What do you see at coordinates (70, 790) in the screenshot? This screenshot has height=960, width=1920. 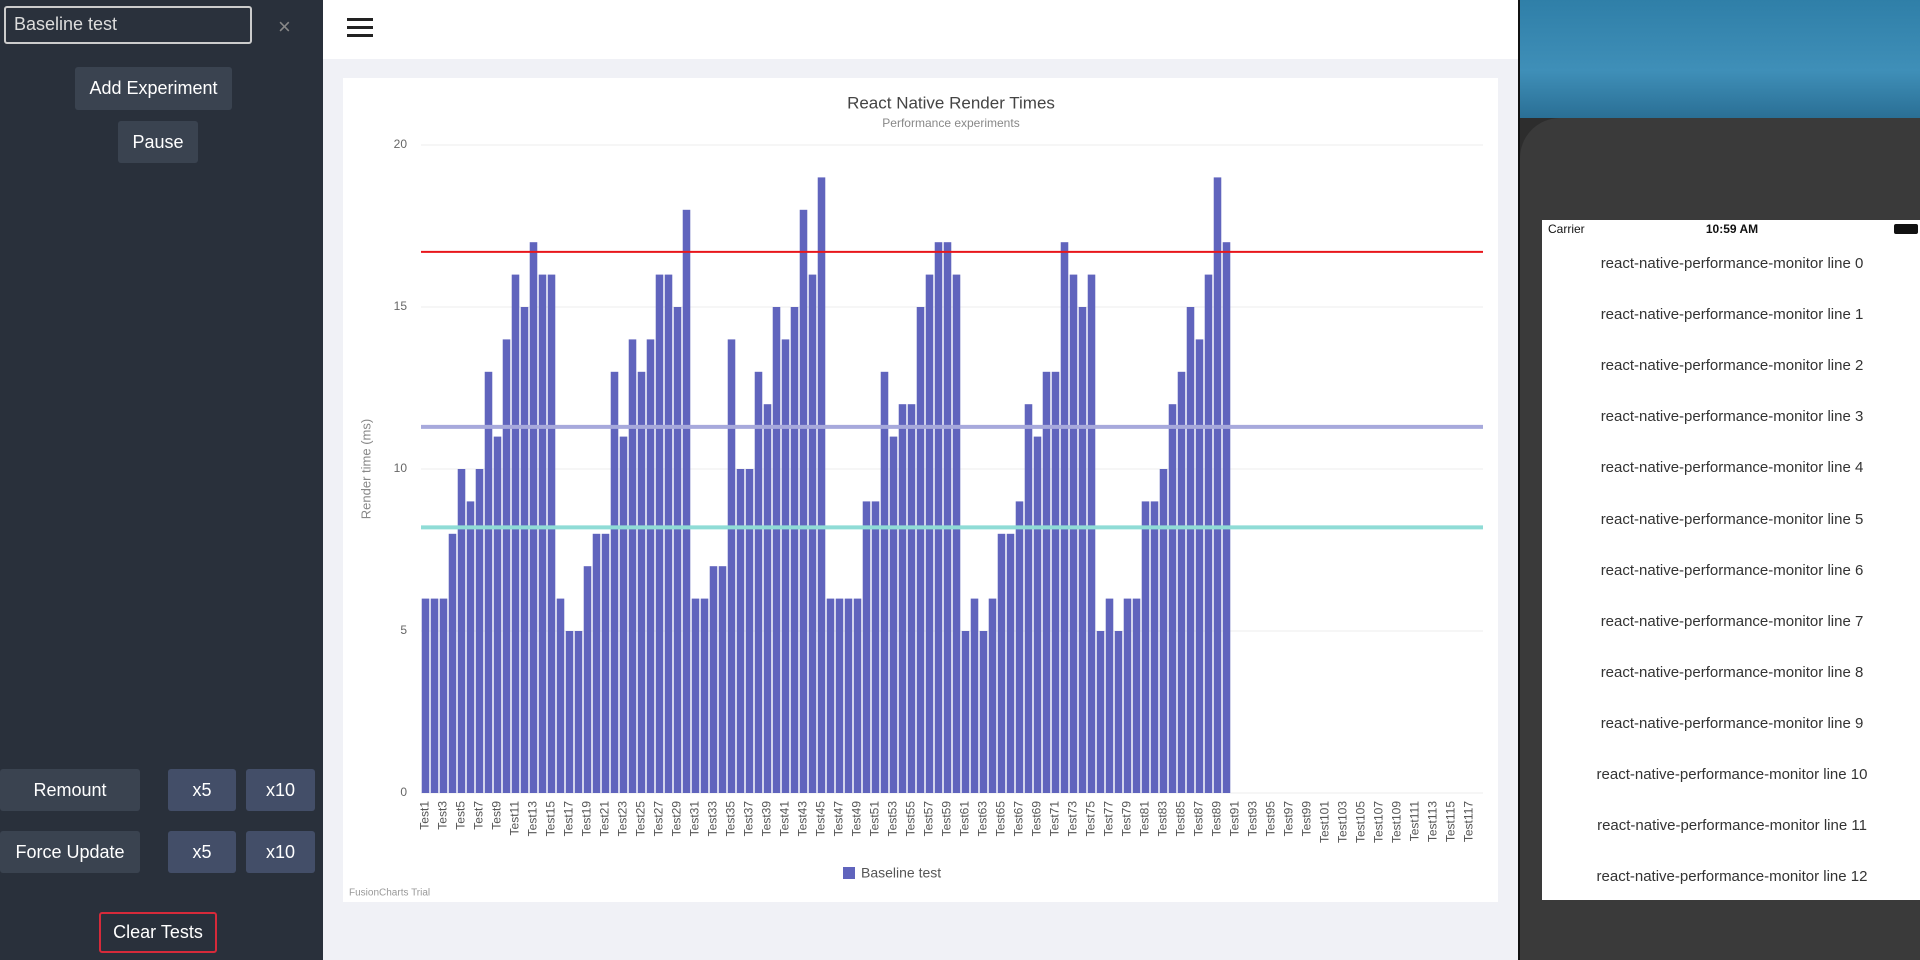 I see `remount-button: Remount` at bounding box center [70, 790].